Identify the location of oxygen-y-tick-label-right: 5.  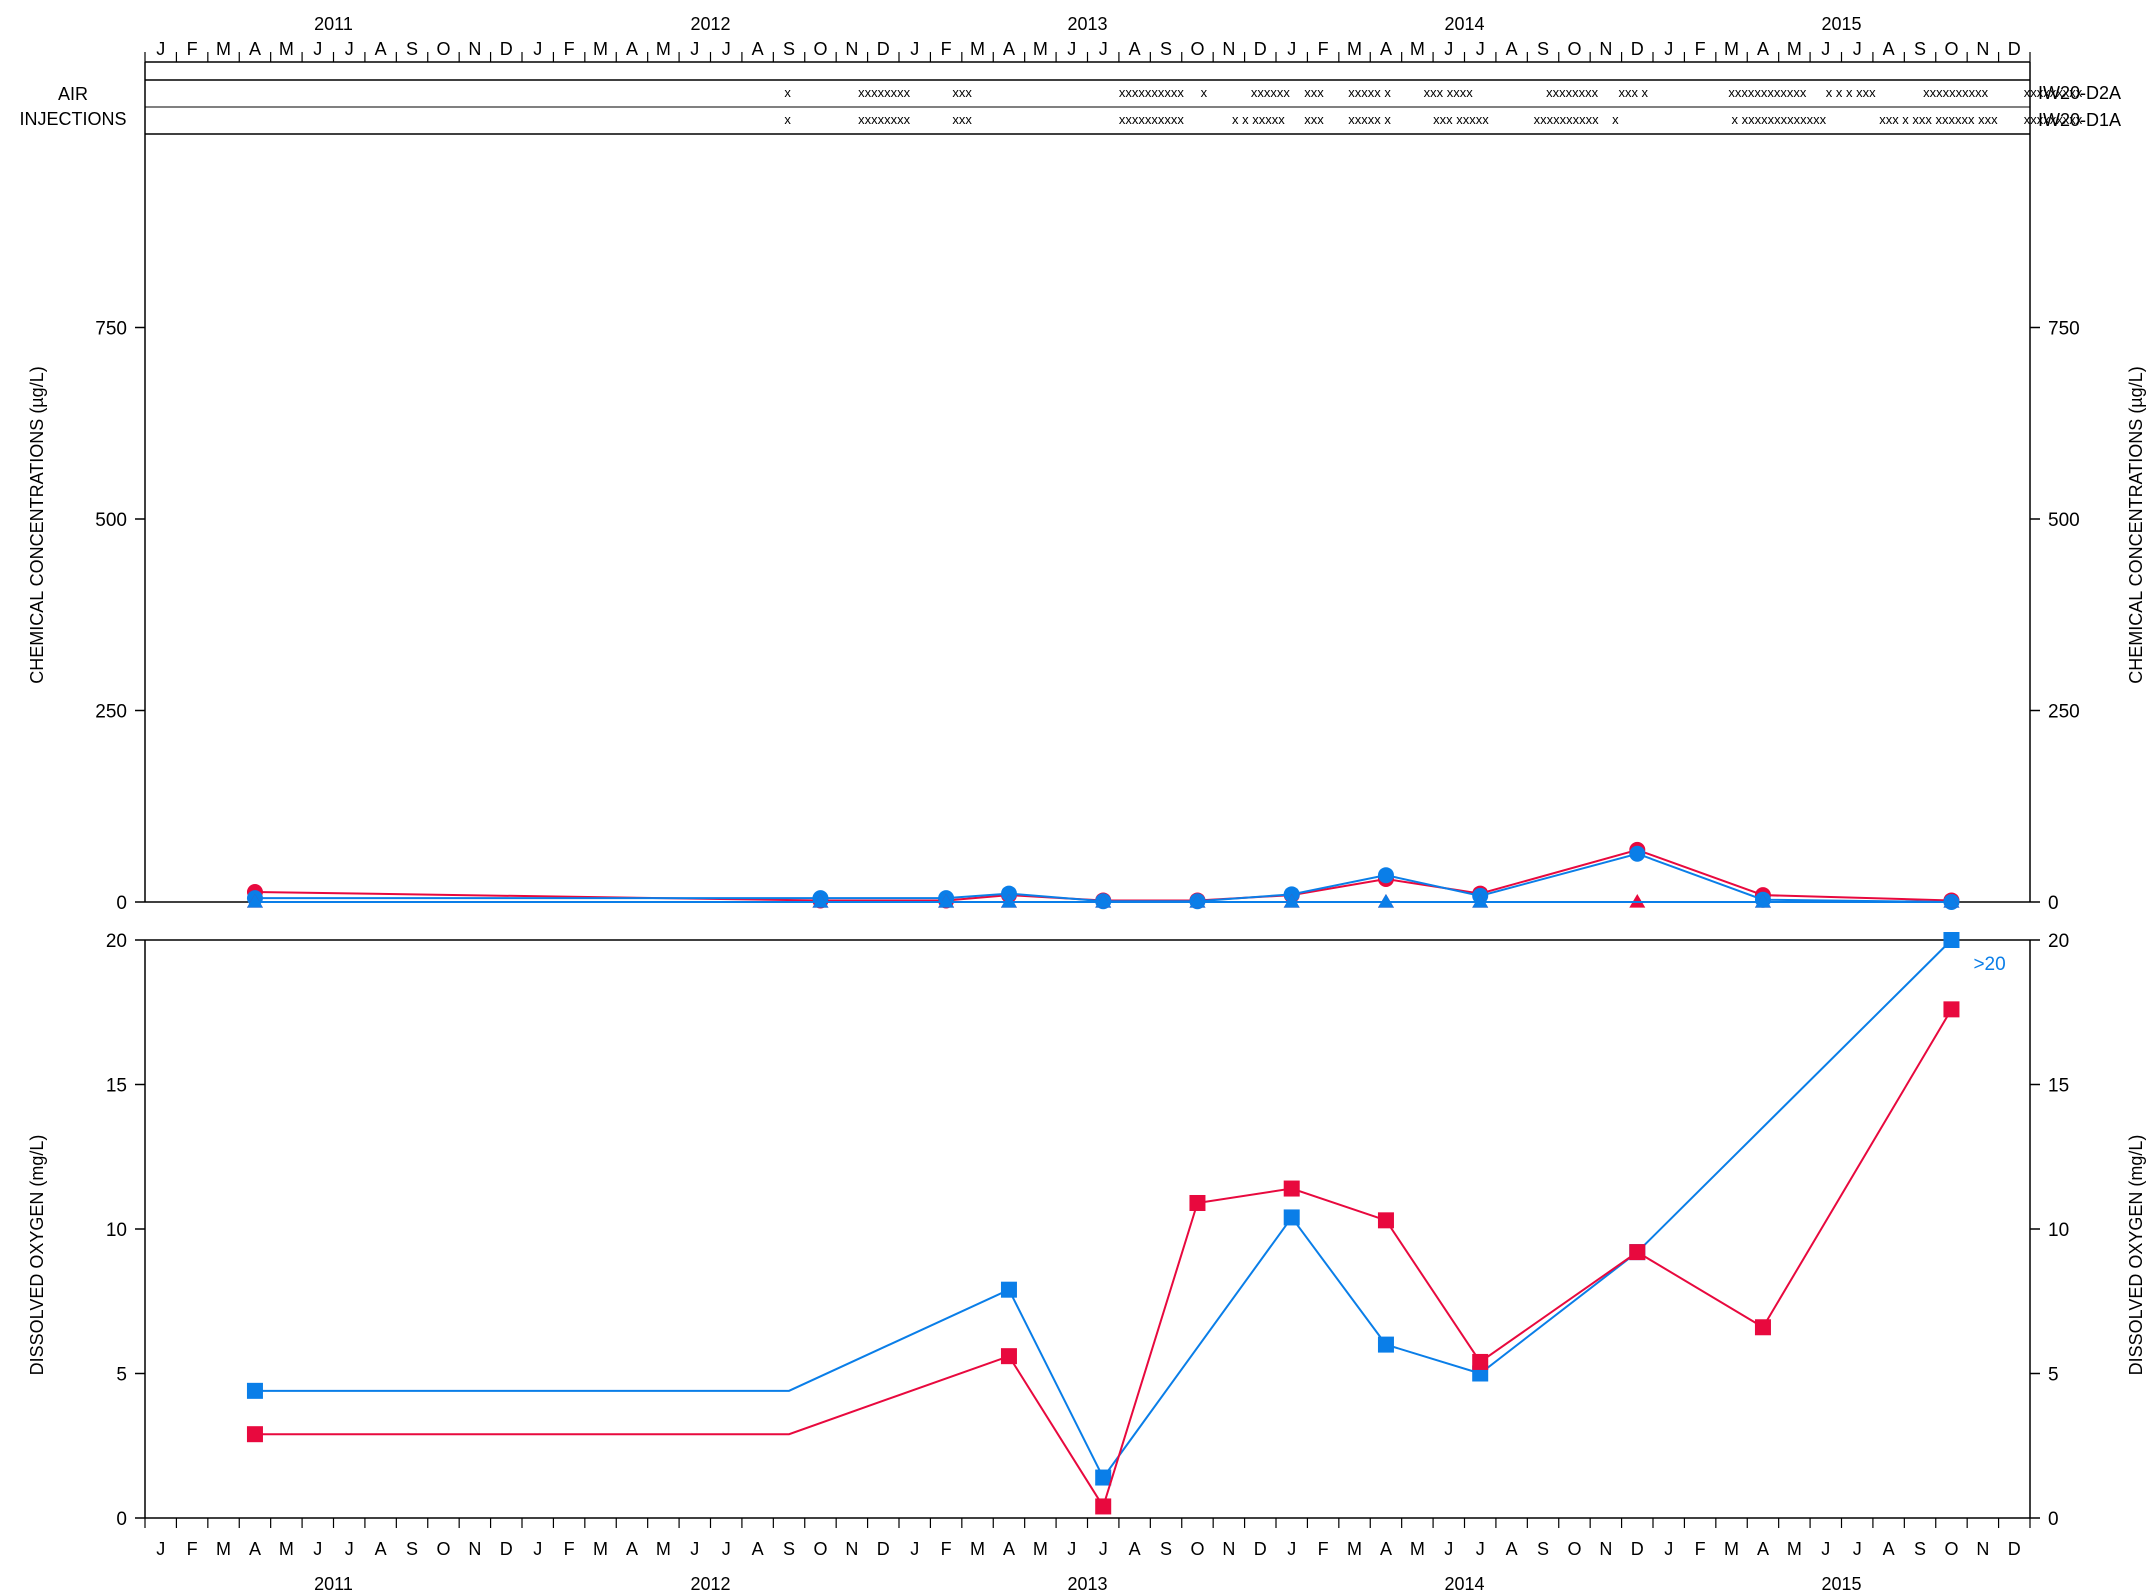
(2053, 1375).